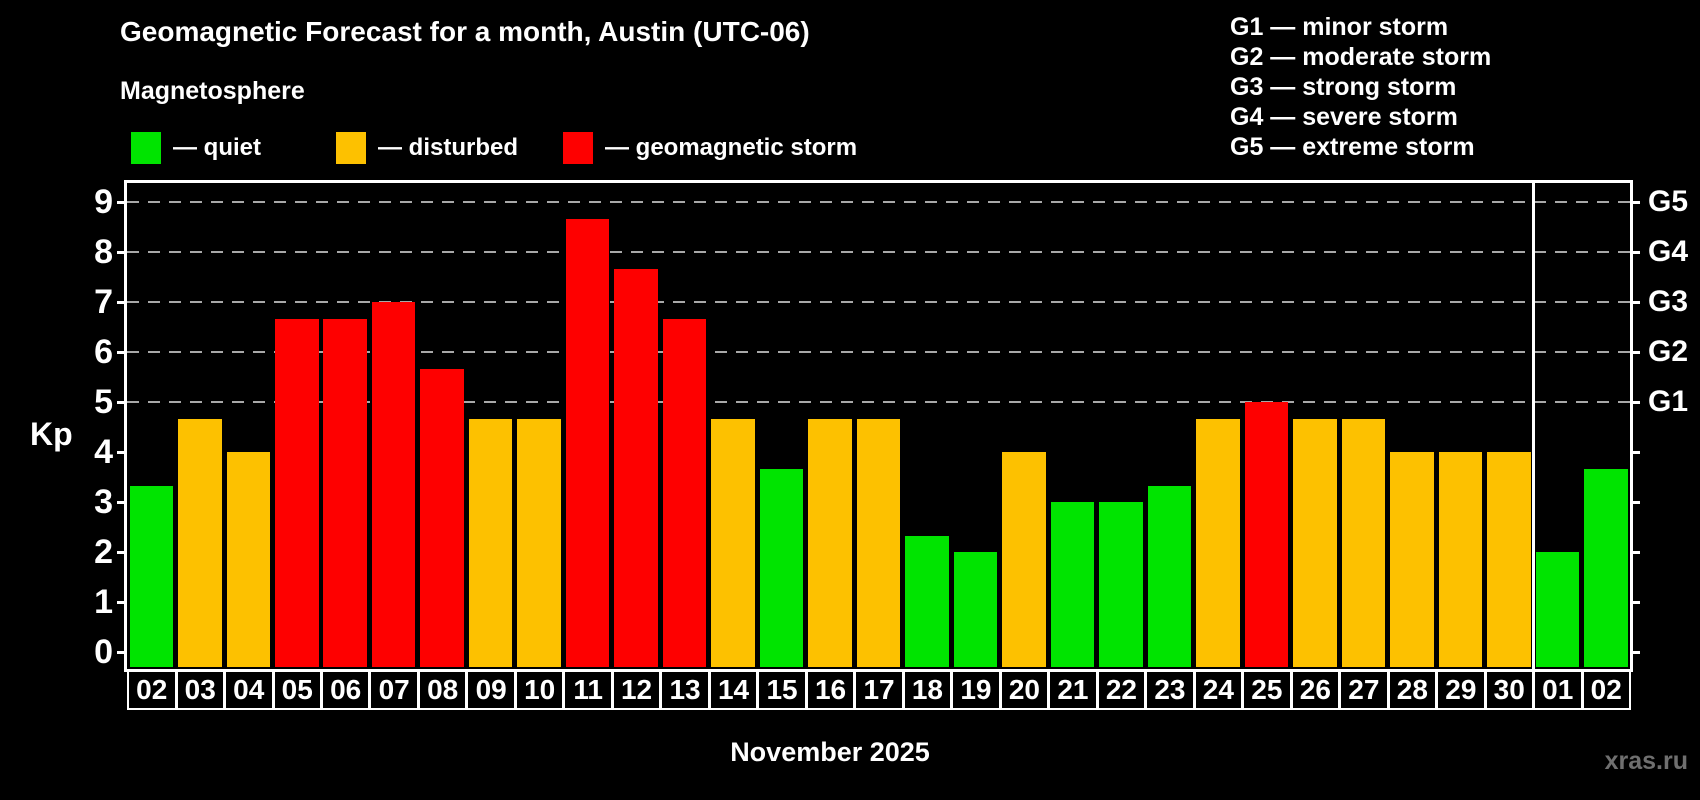 This screenshot has height=800, width=1700. Describe the element at coordinates (830, 752) in the screenshot. I see `x-axis-title: November 2025` at that location.